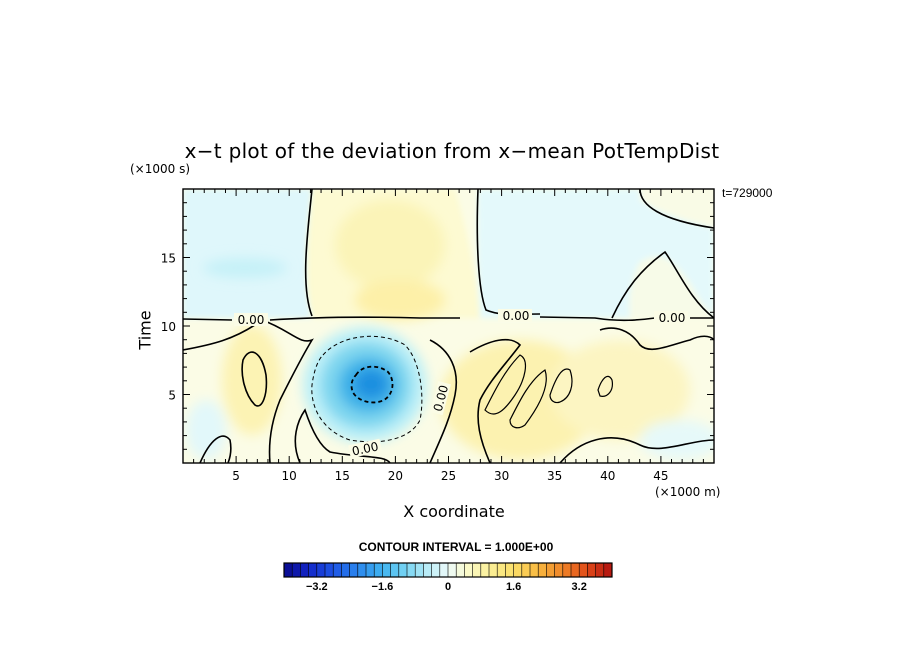  Describe the element at coordinates (516, 316) in the screenshot. I see `contour-label-2: 0.00` at that location.